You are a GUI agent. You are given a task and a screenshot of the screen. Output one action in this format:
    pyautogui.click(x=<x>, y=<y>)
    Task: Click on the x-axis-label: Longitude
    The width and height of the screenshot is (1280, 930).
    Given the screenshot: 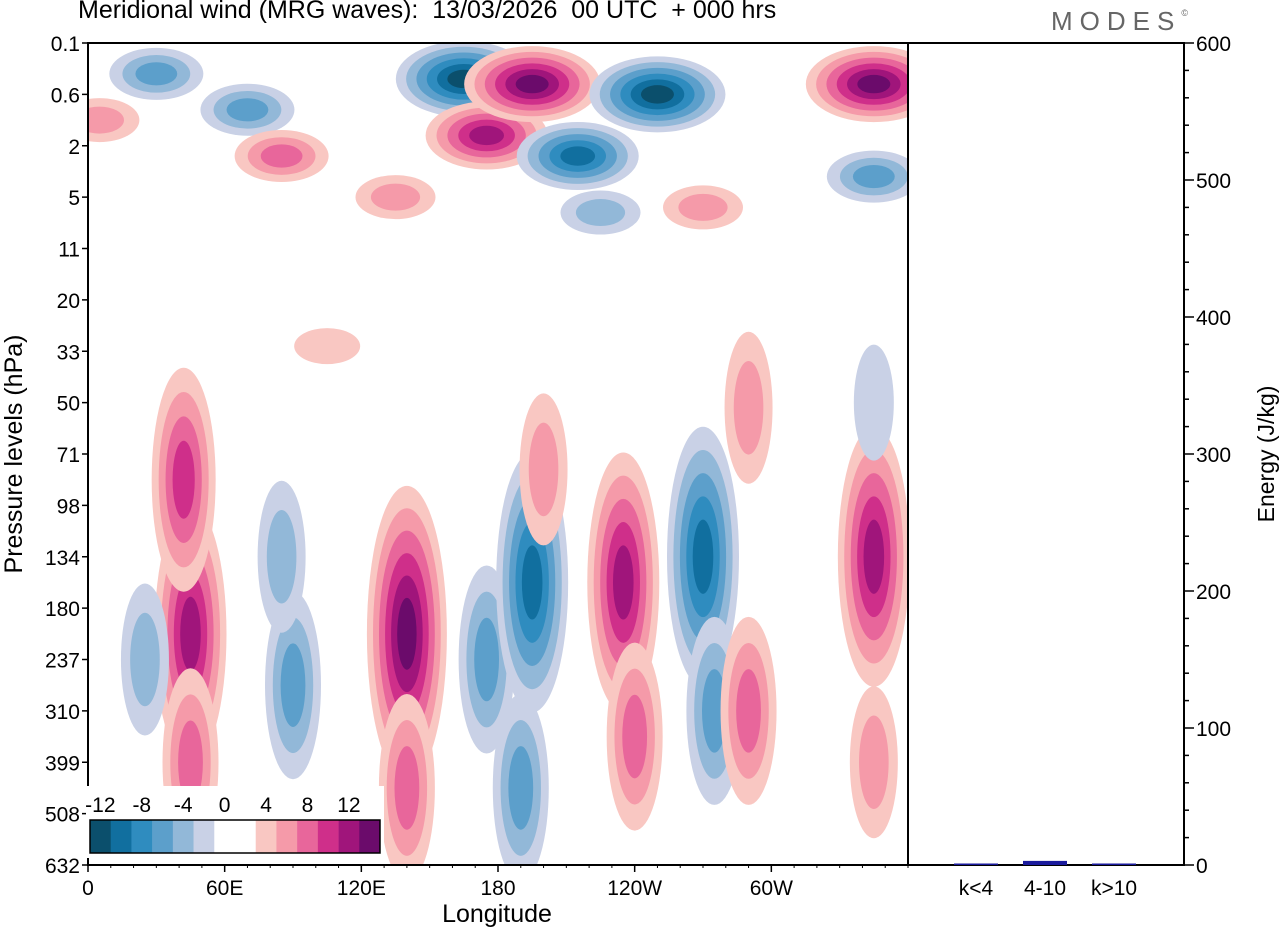 What is the action you would take?
    pyautogui.click(x=497, y=914)
    